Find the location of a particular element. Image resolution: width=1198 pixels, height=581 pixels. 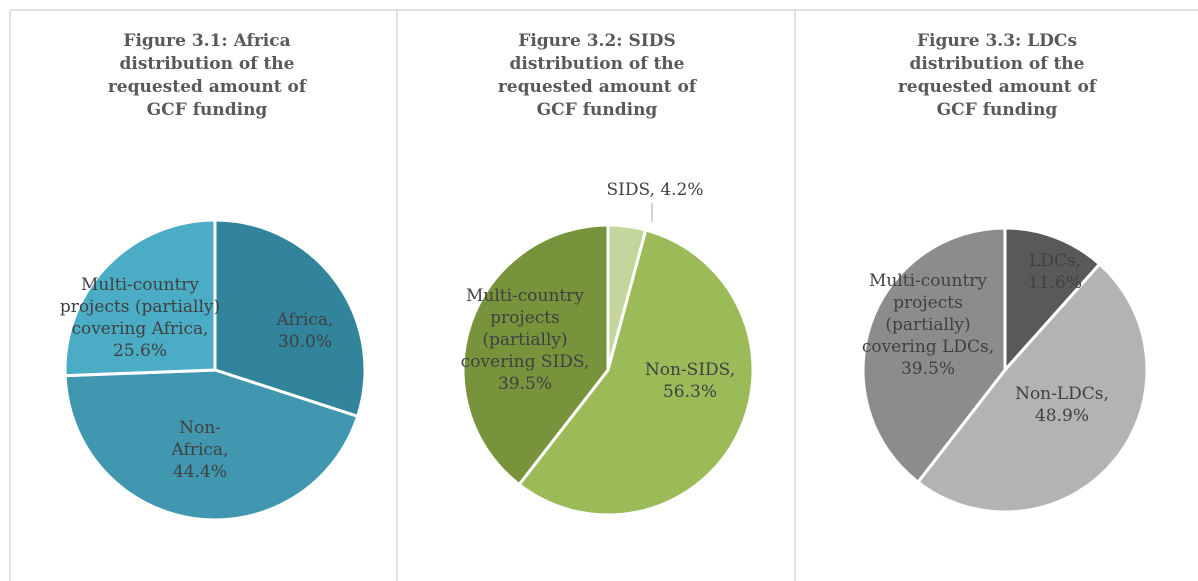

data-label: SIDS, 4.2% is located at coordinates (655, 190).